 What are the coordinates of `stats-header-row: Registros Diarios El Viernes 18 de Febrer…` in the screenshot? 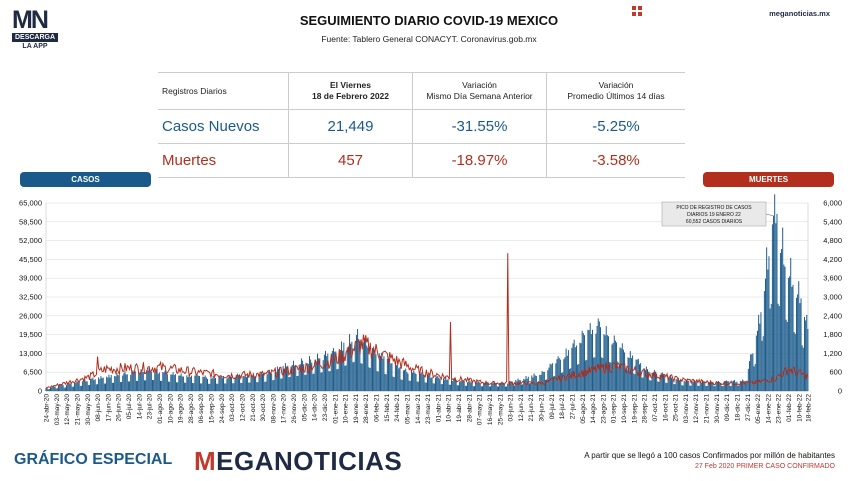 It's located at (421, 91).